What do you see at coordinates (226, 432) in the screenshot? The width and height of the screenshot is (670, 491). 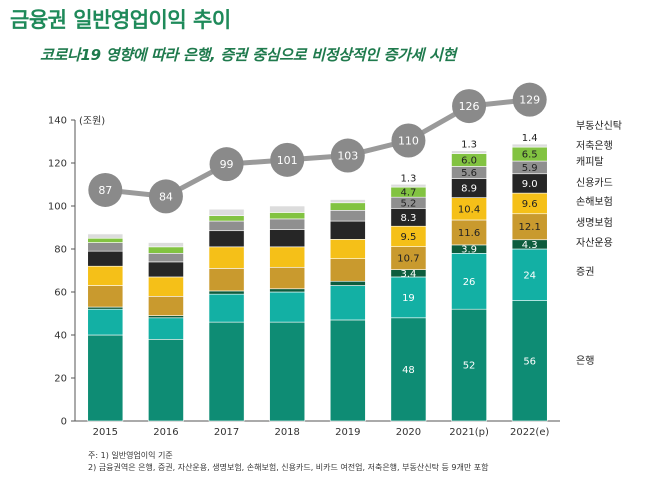 I see `x-tick-label: 2017` at bounding box center [226, 432].